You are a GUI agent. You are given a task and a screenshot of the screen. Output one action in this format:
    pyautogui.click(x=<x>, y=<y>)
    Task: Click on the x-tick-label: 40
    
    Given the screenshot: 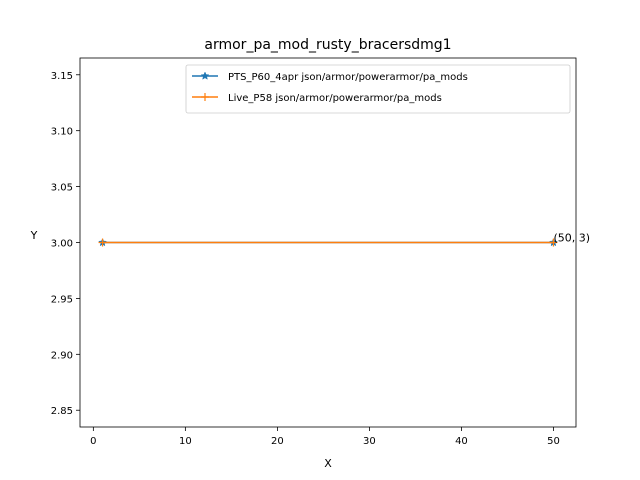 What is the action you would take?
    pyautogui.click(x=461, y=441)
    